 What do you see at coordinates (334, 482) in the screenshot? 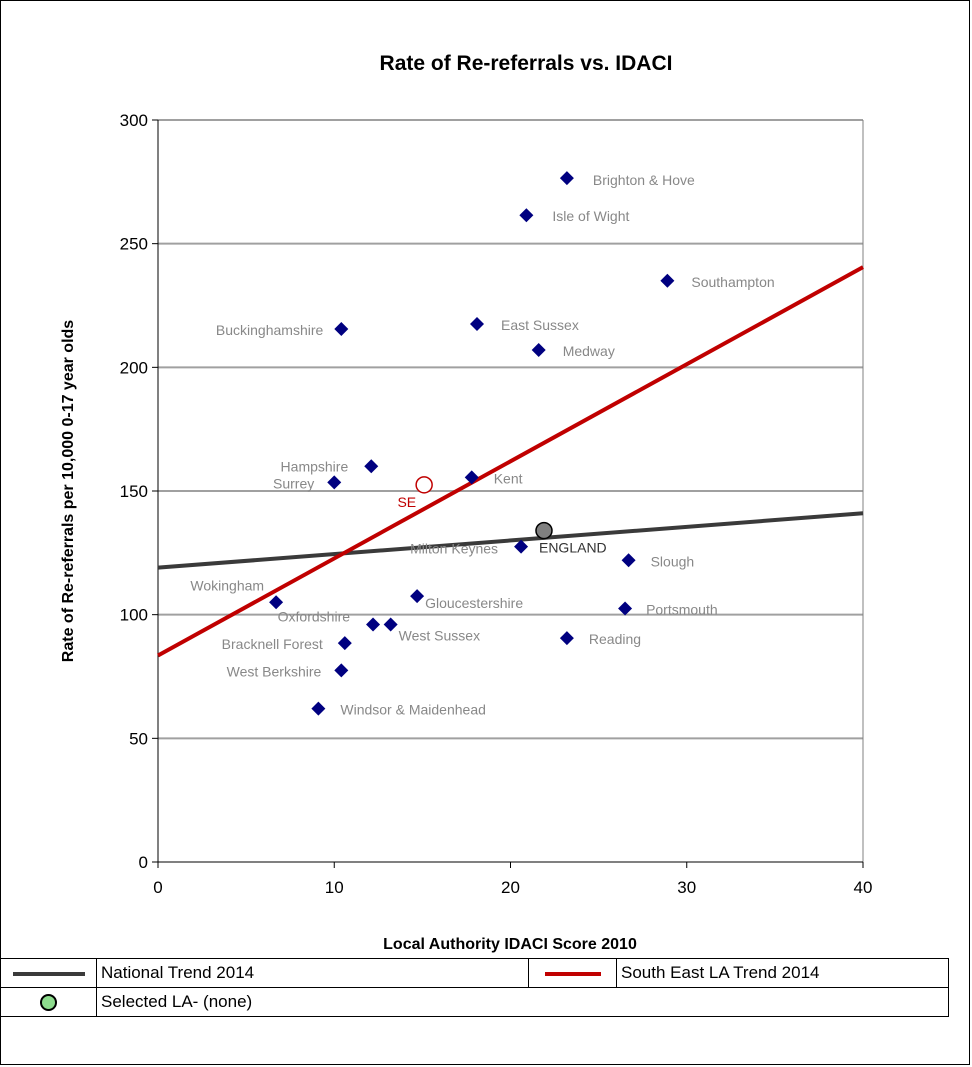
I see `point-surrey` at bounding box center [334, 482].